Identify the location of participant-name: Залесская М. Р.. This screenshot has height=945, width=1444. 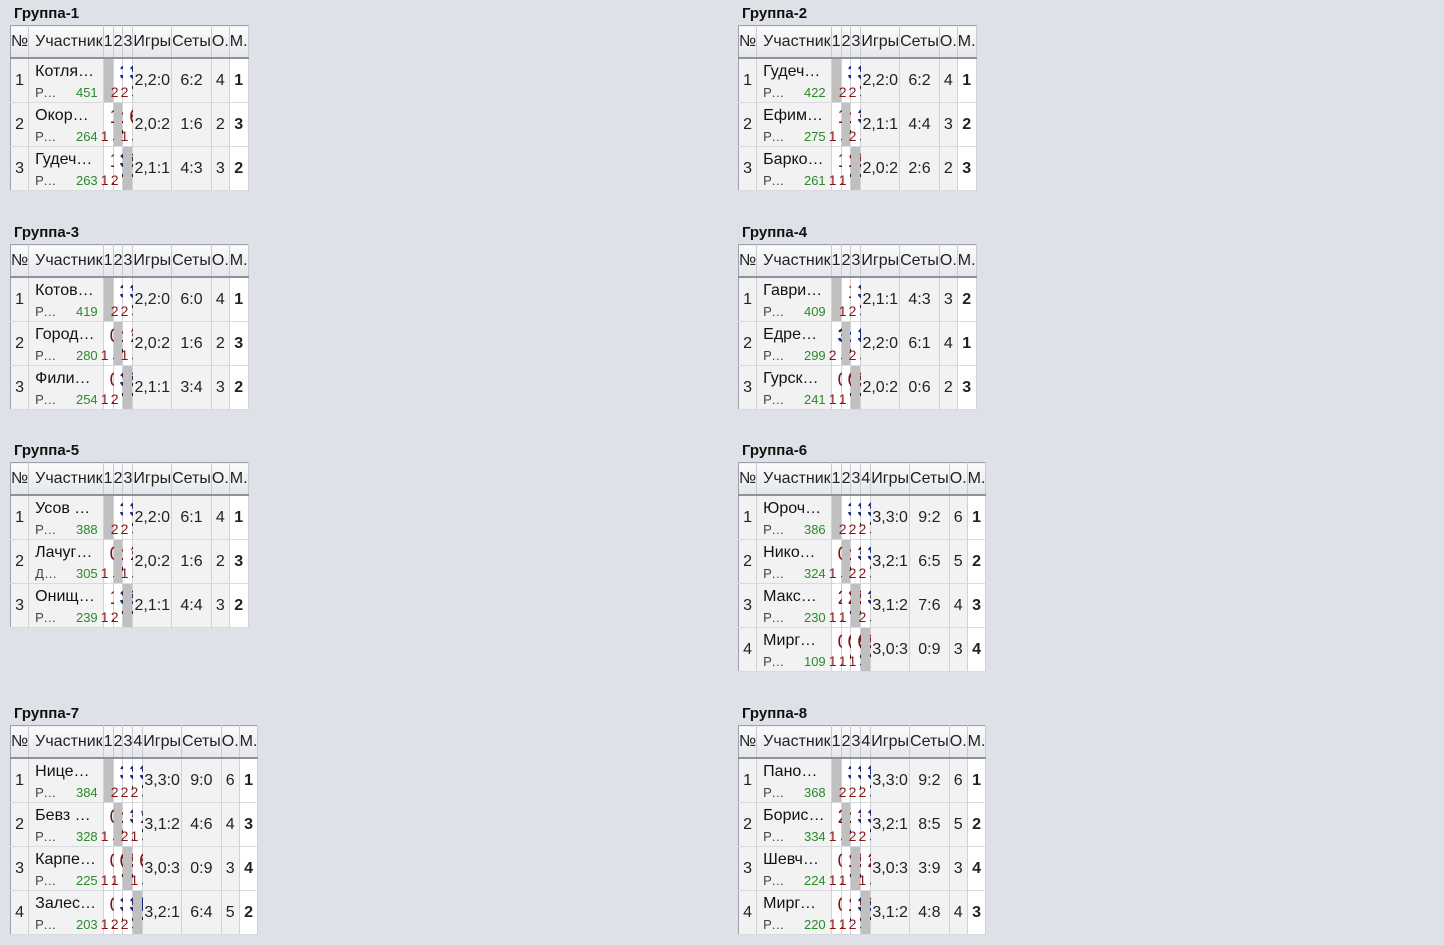
(66, 903).